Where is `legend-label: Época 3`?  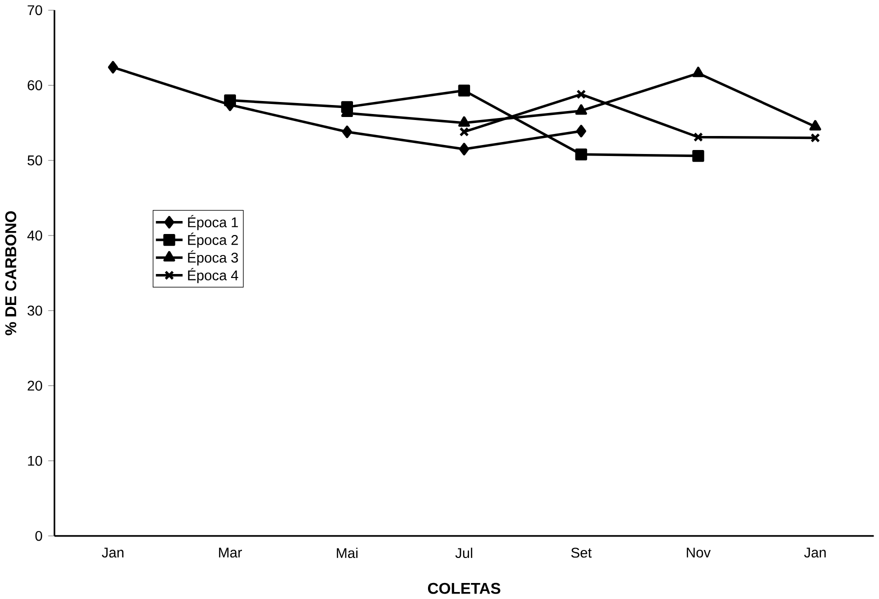 legend-label: Época 3 is located at coordinates (213, 258).